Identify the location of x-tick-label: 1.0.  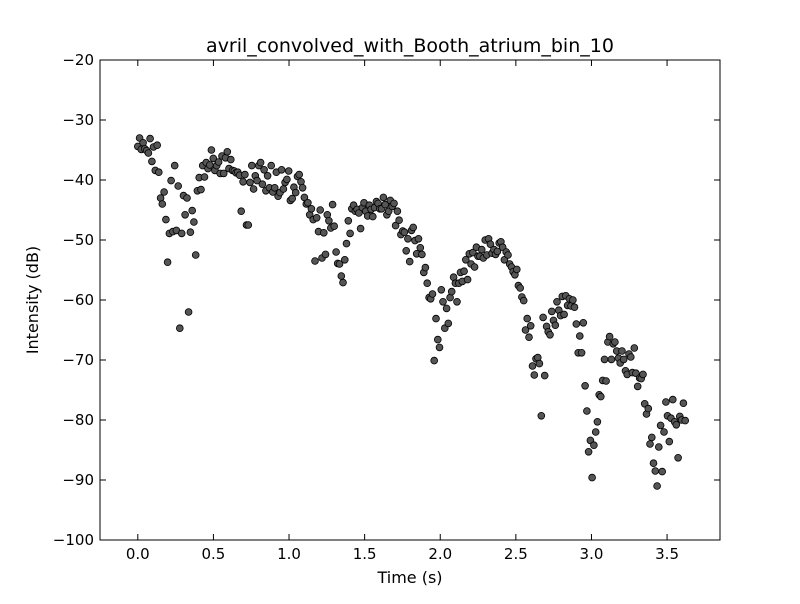
(289, 554).